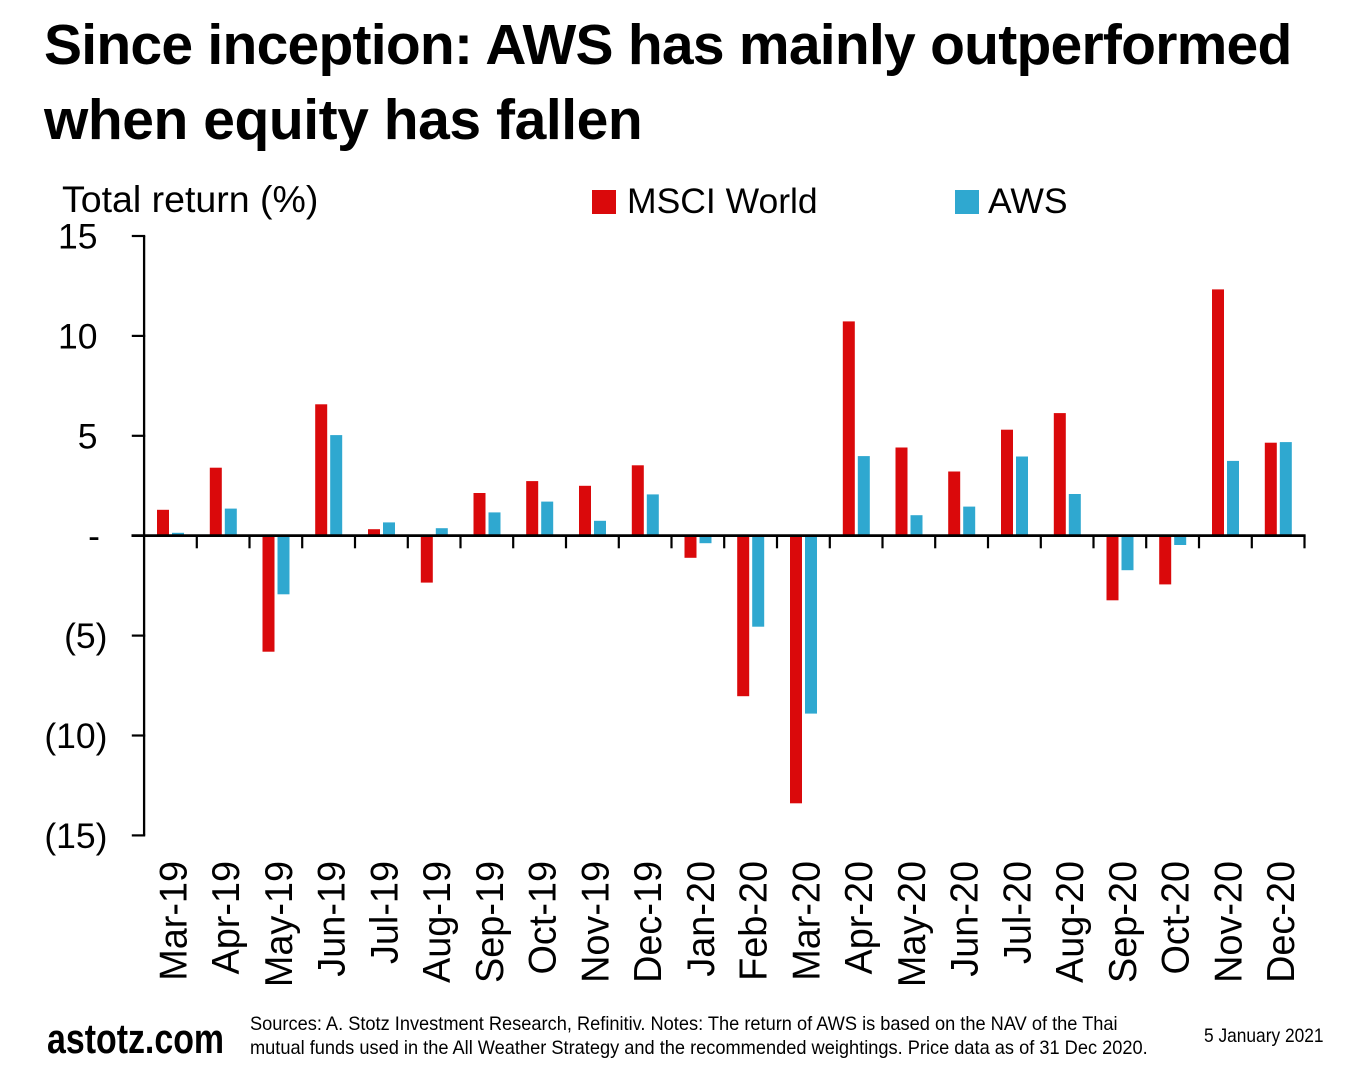 This screenshot has width=1362, height=1070. What do you see at coordinates (75, 736) in the screenshot?
I see `svg-text: (10)` at bounding box center [75, 736].